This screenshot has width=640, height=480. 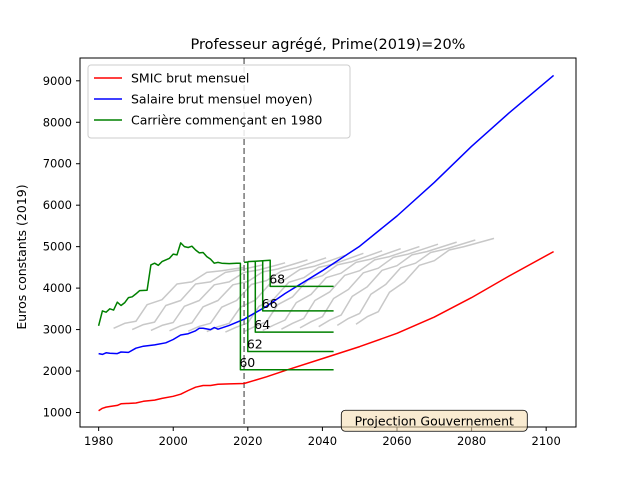 What do you see at coordinates (98, 441) in the screenshot?
I see `x-tick-label: 1980` at bounding box center [98, 441].